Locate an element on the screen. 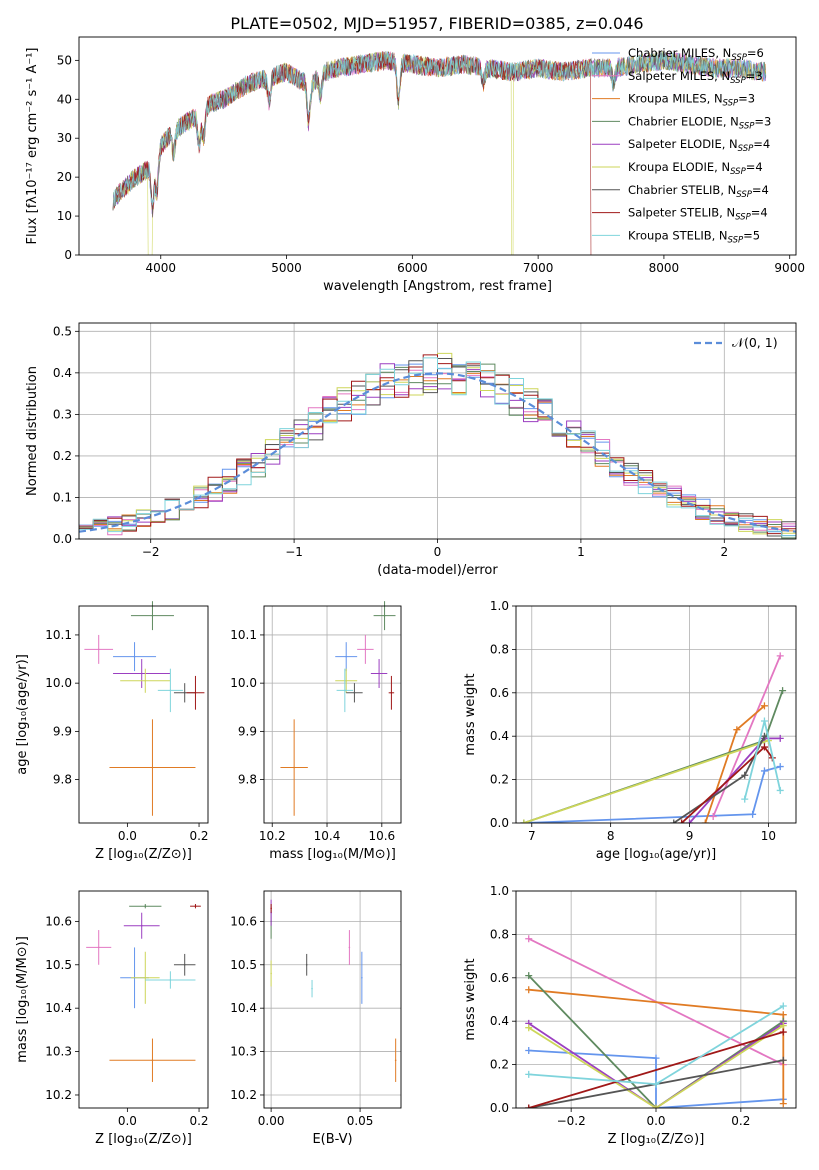 The height and width of the screenshot is (1170, 819). y-tick-label: 50 is located at coordinates (64, 60).